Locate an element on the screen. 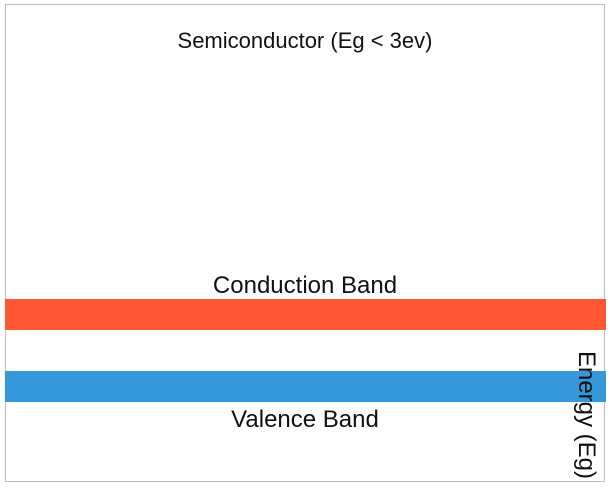  diagram-title: Semiconductor (Eg < 3ev) is located at coordinates (305, 40).